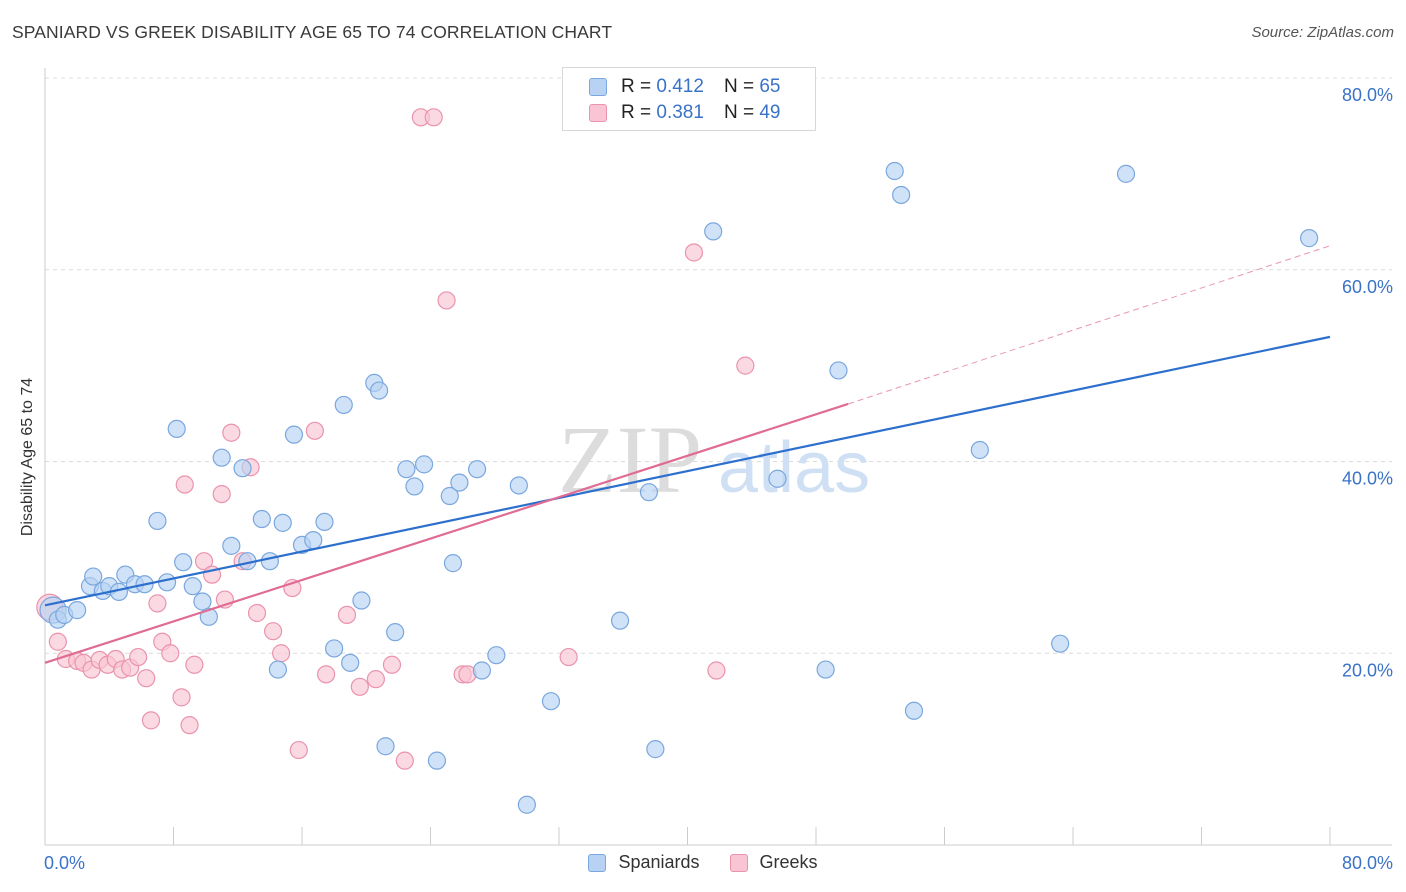 The image size is (1406, 892). Describe the element at coordinates (680, 86) in the screenshot. I see `spaniards-r-value: 0.412` at that location.